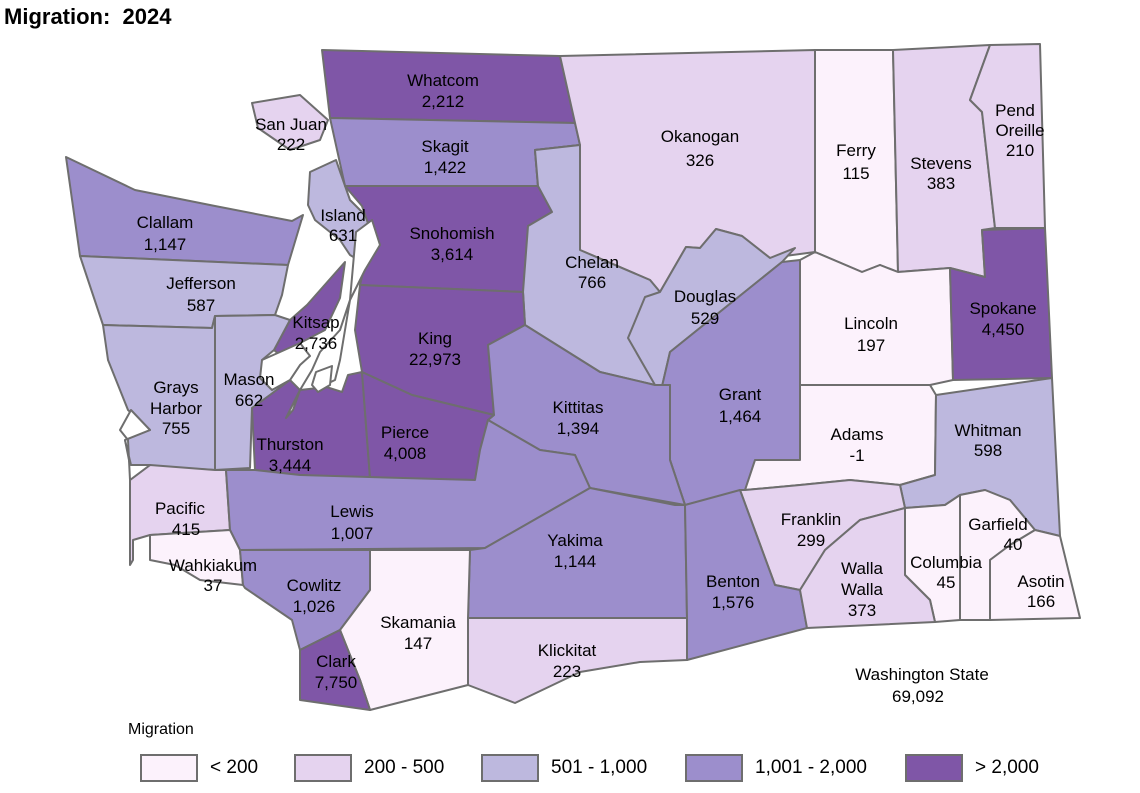 The height and width of the screenshot is (793, 1140). Describe the element at coordinates (451, 233) in the screenshot. I see `county-name-snohomish: Snohomish` at that location.